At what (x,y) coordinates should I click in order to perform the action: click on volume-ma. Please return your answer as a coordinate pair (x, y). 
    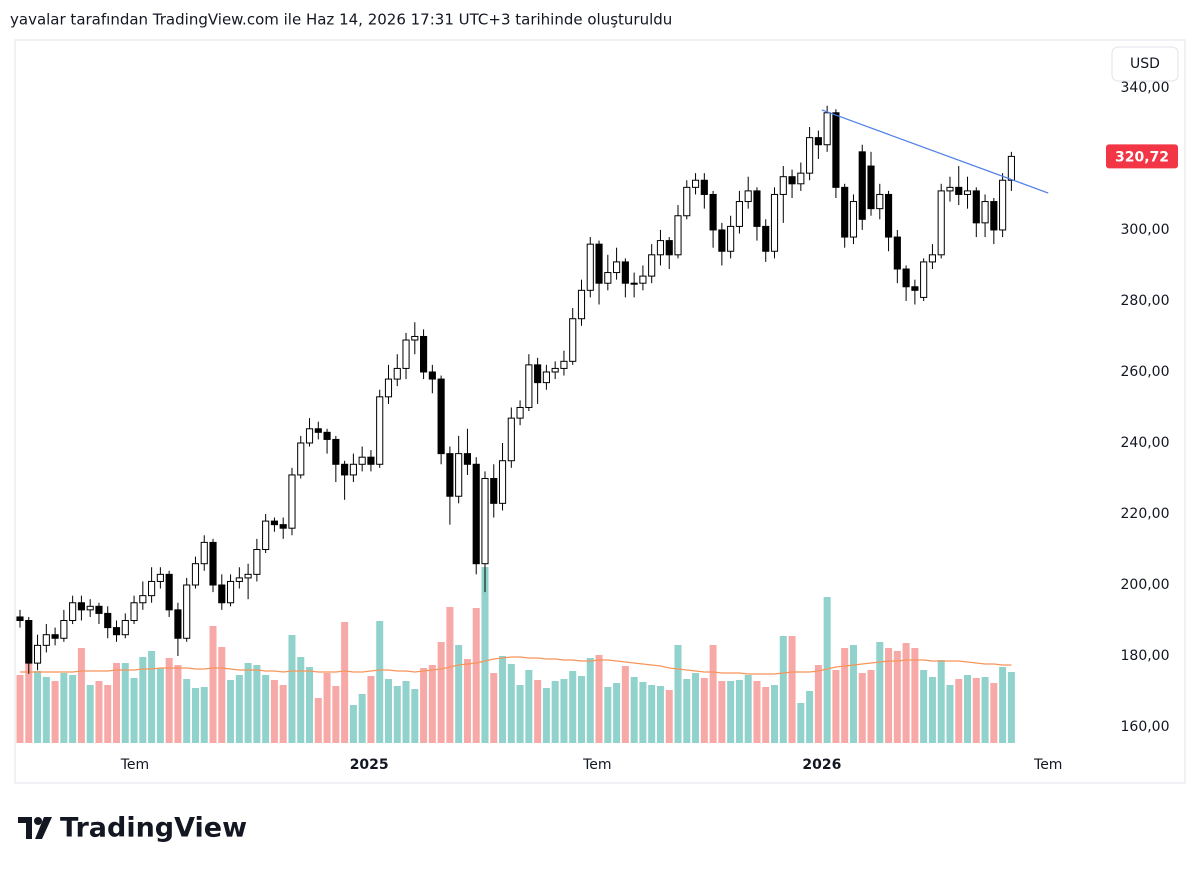
    Looking at the image, I should click on (516, 665).